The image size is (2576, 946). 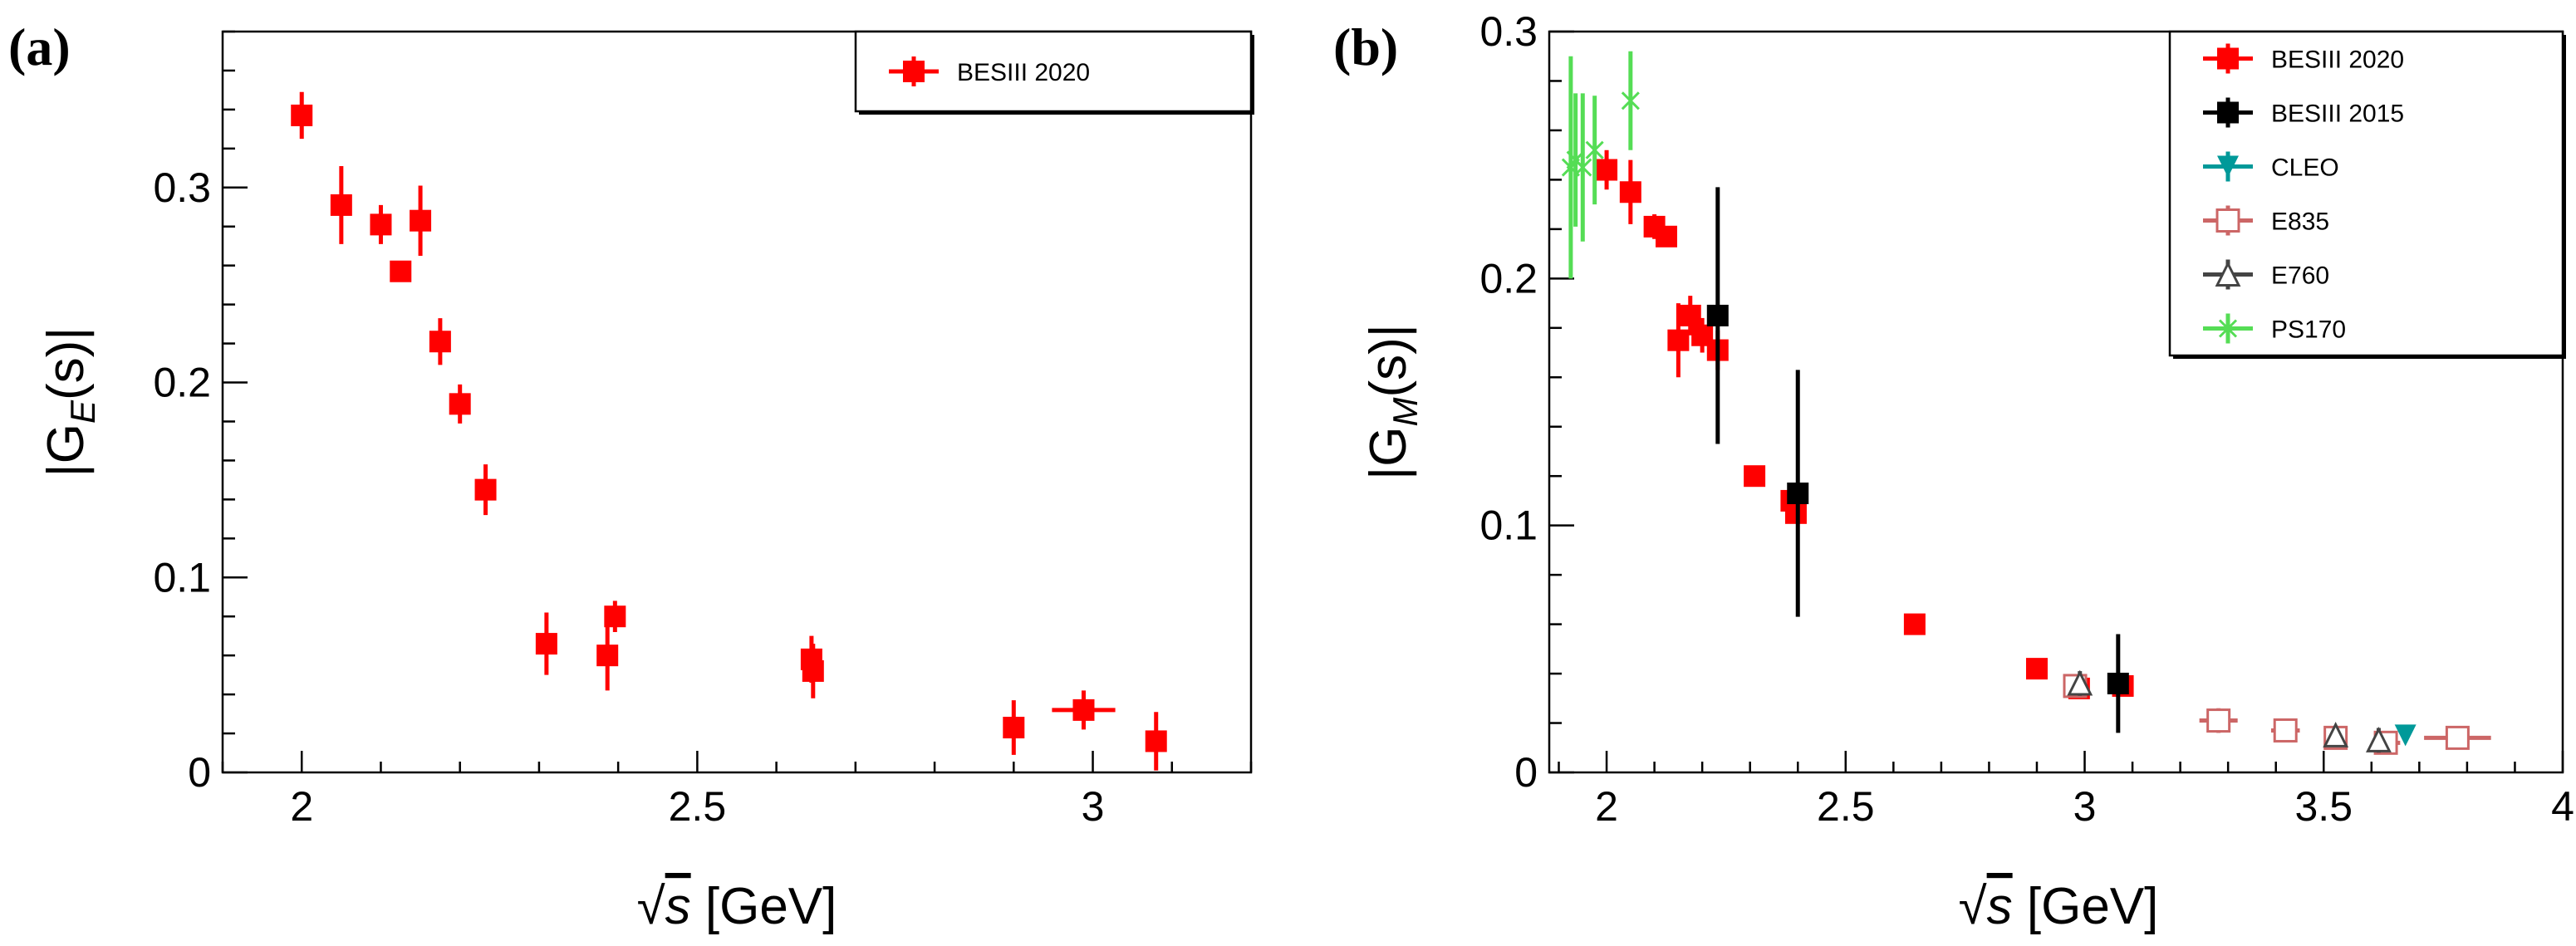 I want to click on svg-text: |GM(s)|, so click(x=1392, y=402).